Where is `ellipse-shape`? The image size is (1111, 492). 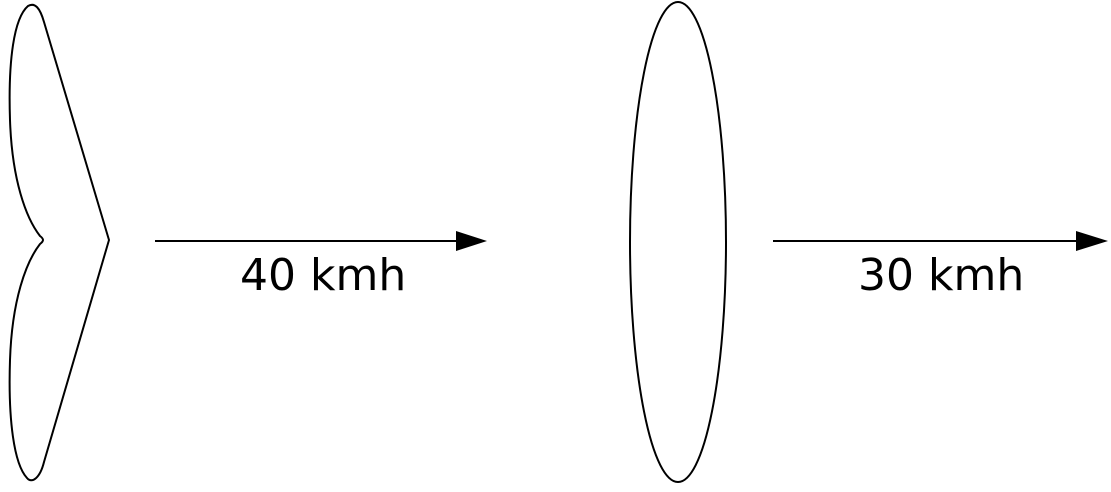
ellipse-shape is located at coordinates (678, 242).